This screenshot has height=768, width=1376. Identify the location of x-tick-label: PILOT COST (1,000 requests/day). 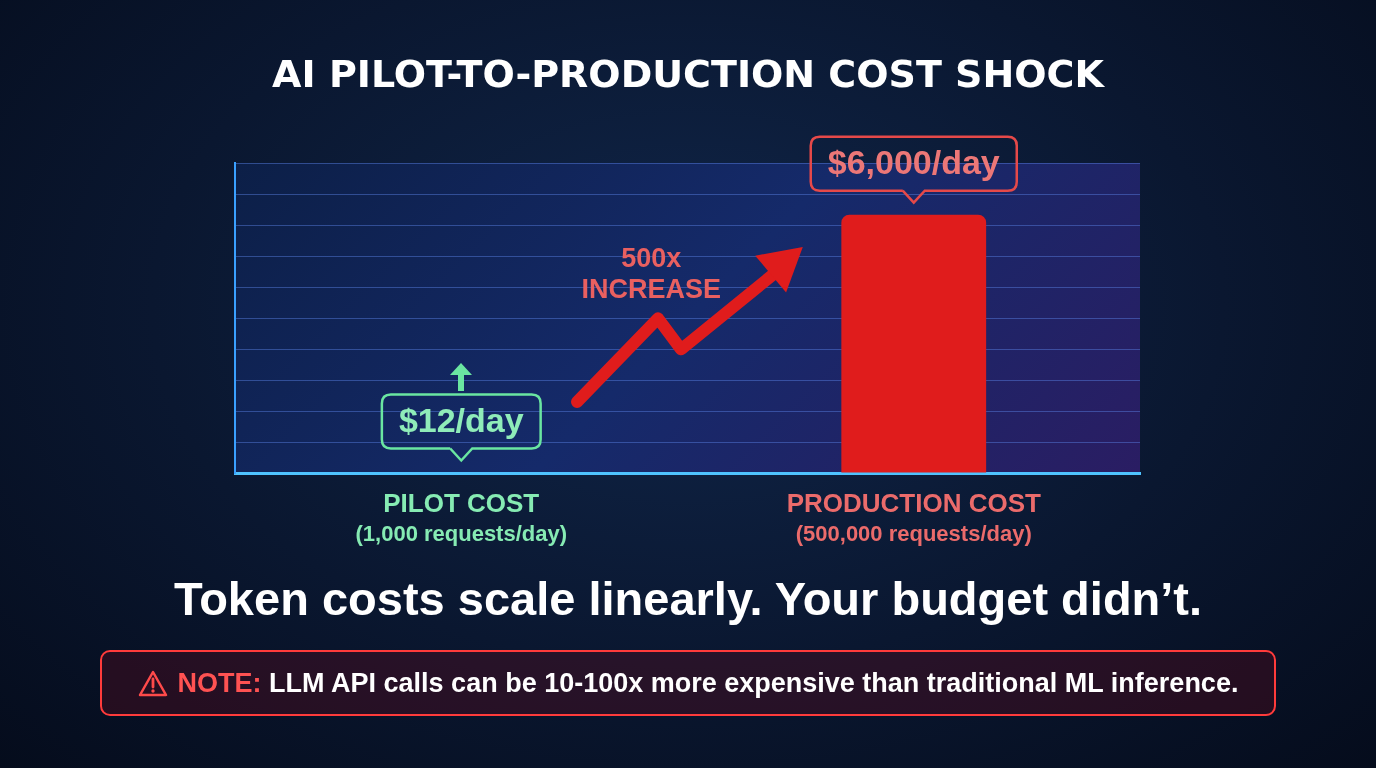
(461, 517).